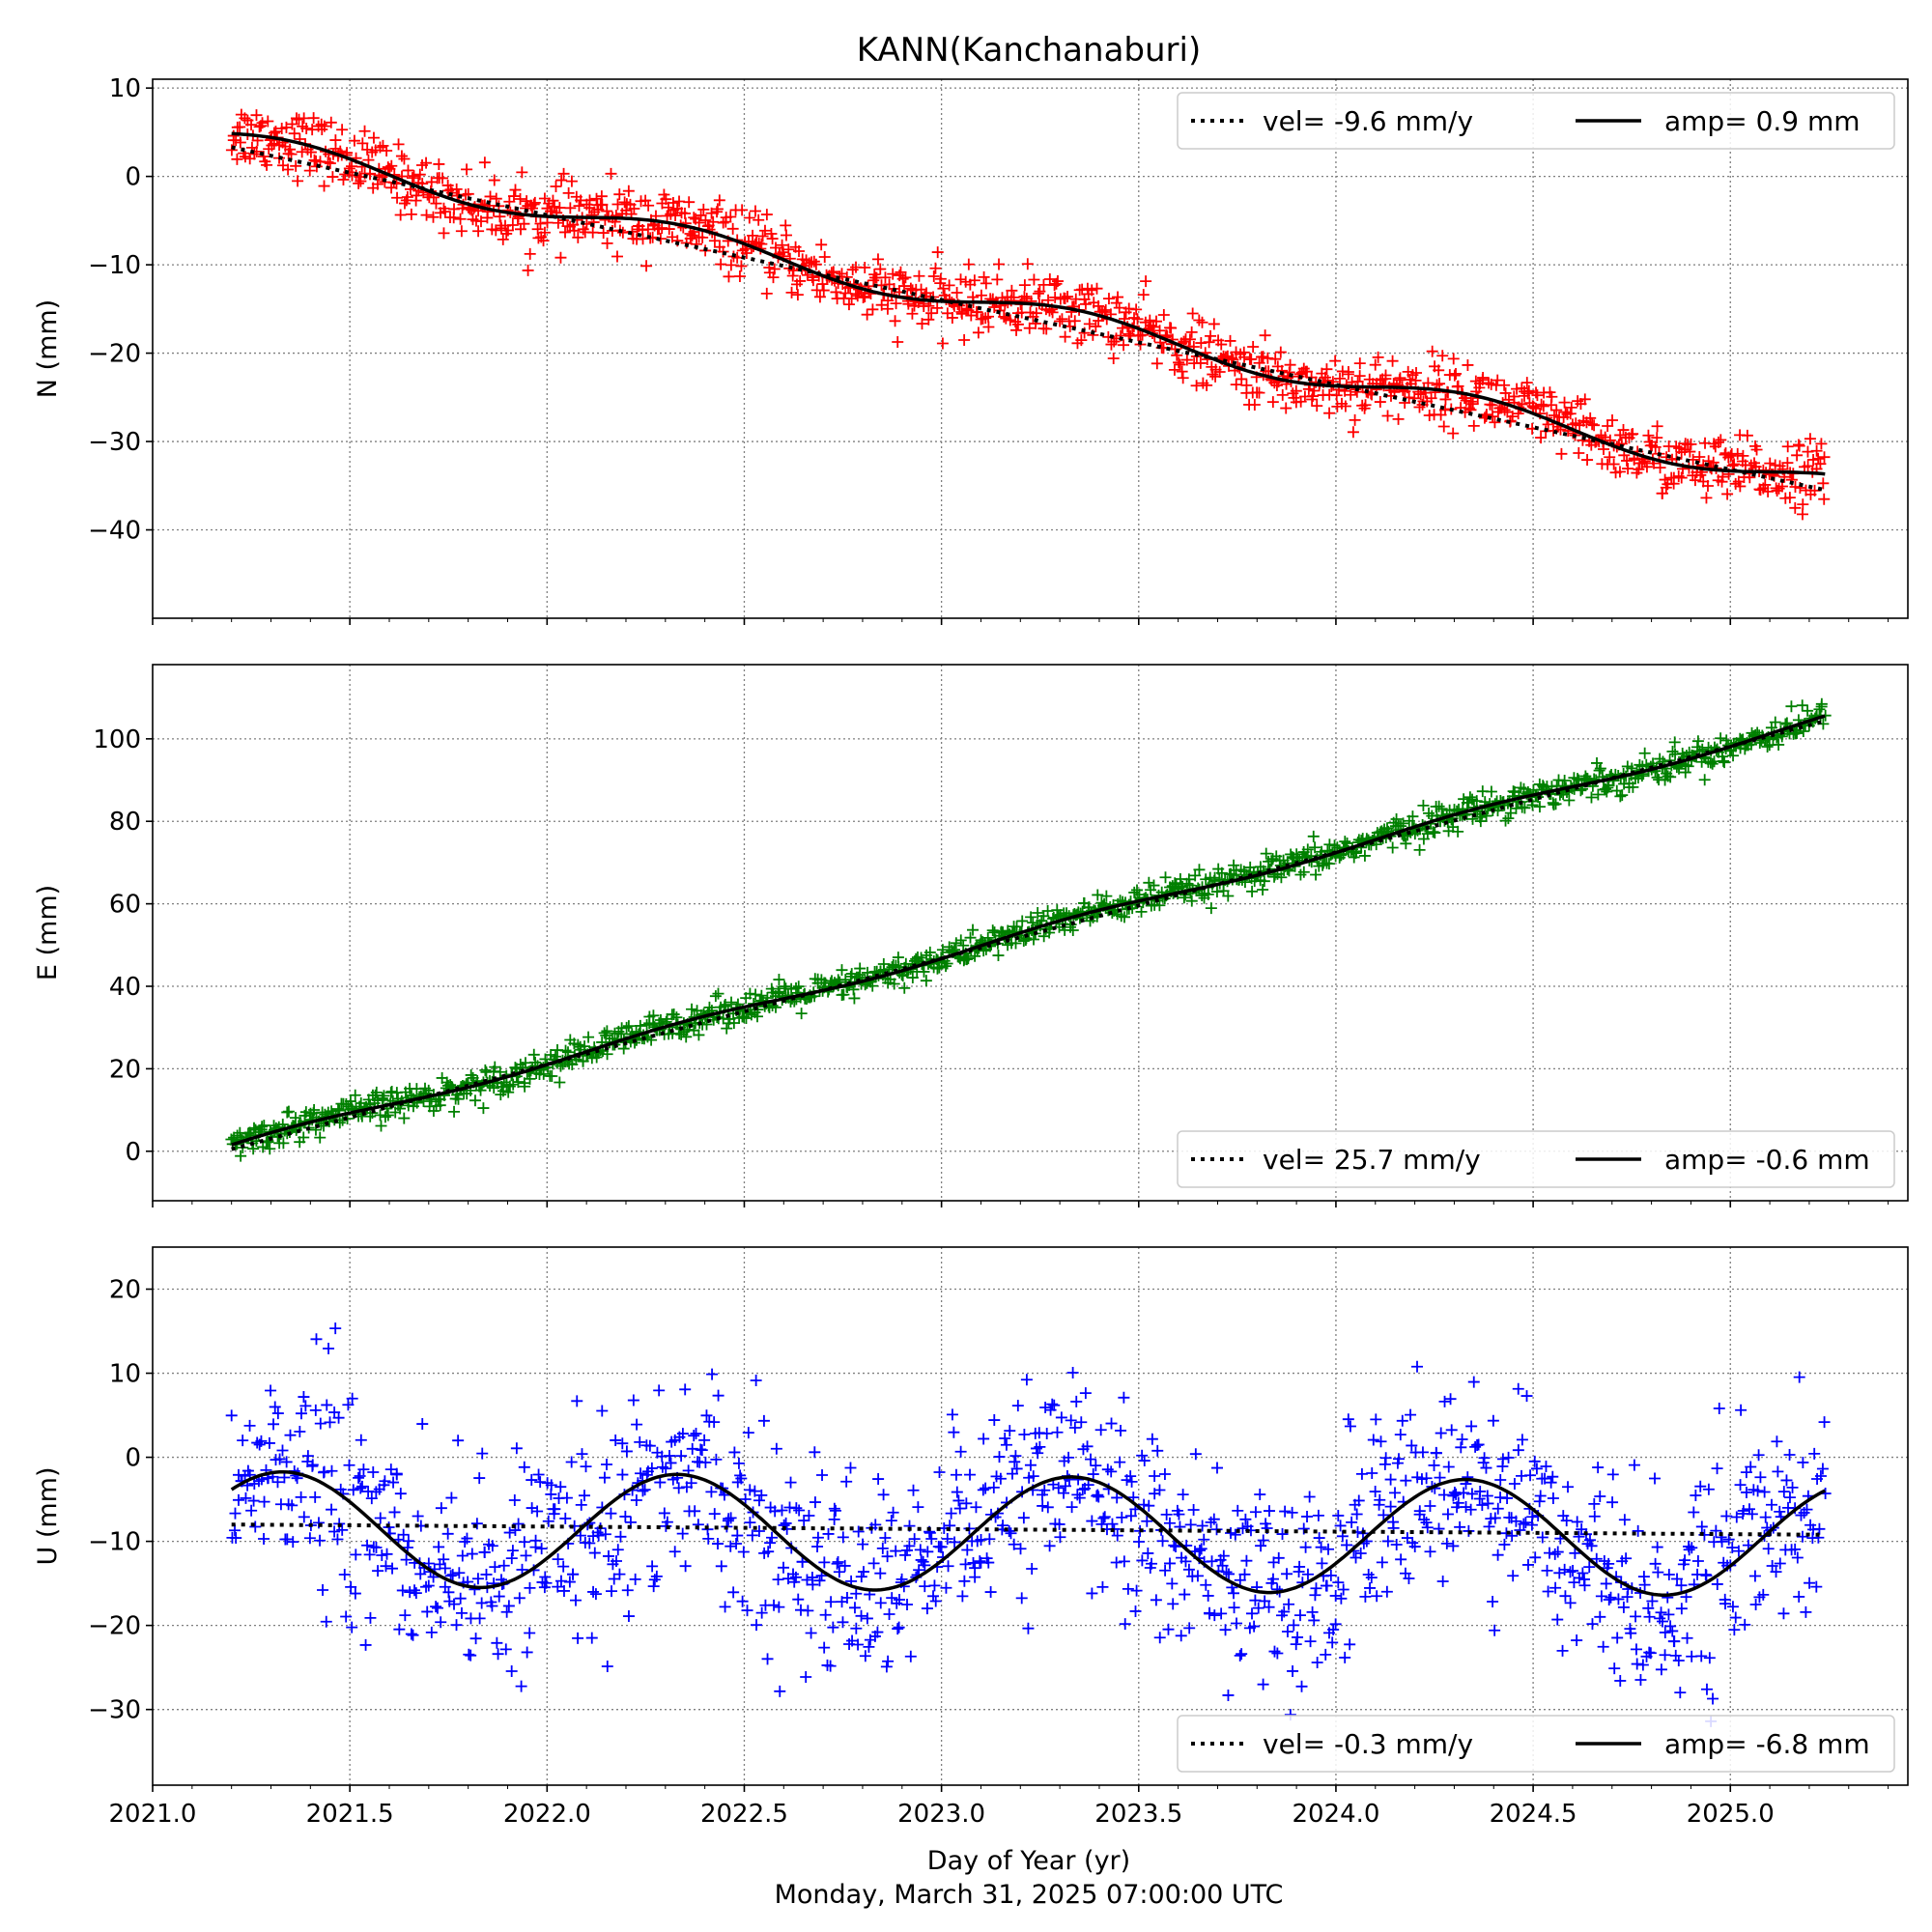 The width and height of the screenshot is (1932, 1932). What do you see at coordinates (1138, 1814) in the screenshot?
I see `x-tick-label: 2023.5` at bounding box center [1138, 1814].